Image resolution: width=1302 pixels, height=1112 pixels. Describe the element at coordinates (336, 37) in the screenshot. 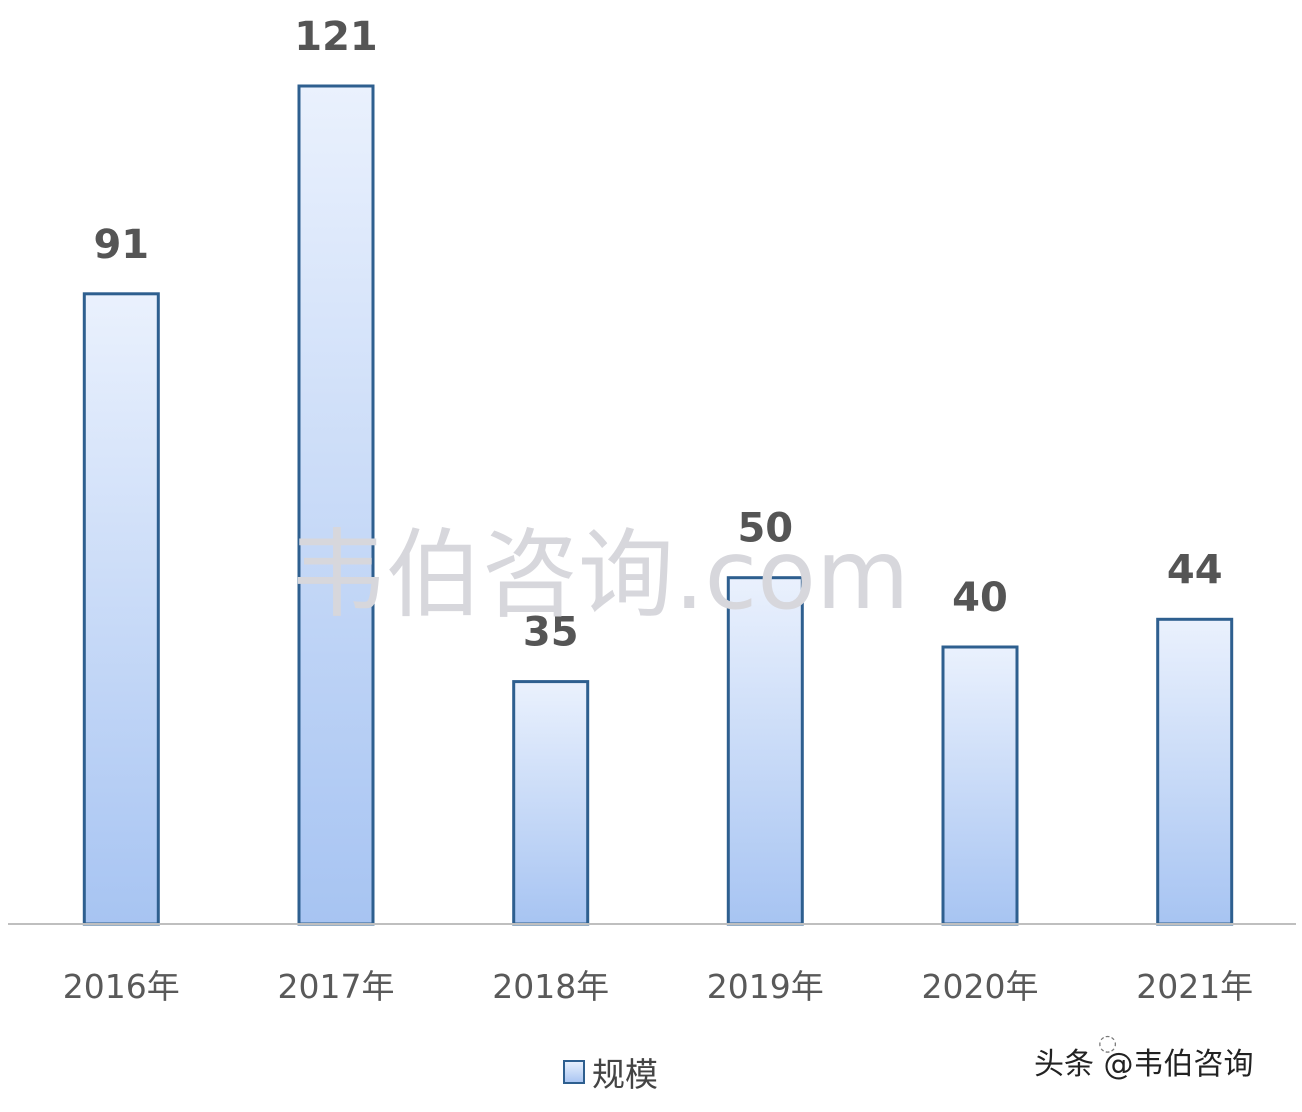

I see `data-label-2017年: 121` at that location.